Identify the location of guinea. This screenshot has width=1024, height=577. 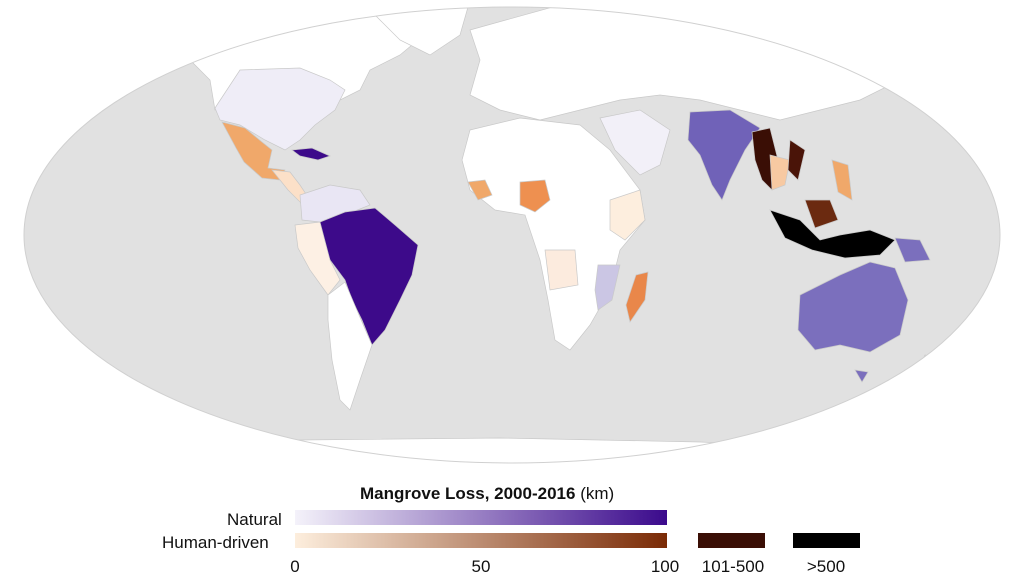
(480, 190).